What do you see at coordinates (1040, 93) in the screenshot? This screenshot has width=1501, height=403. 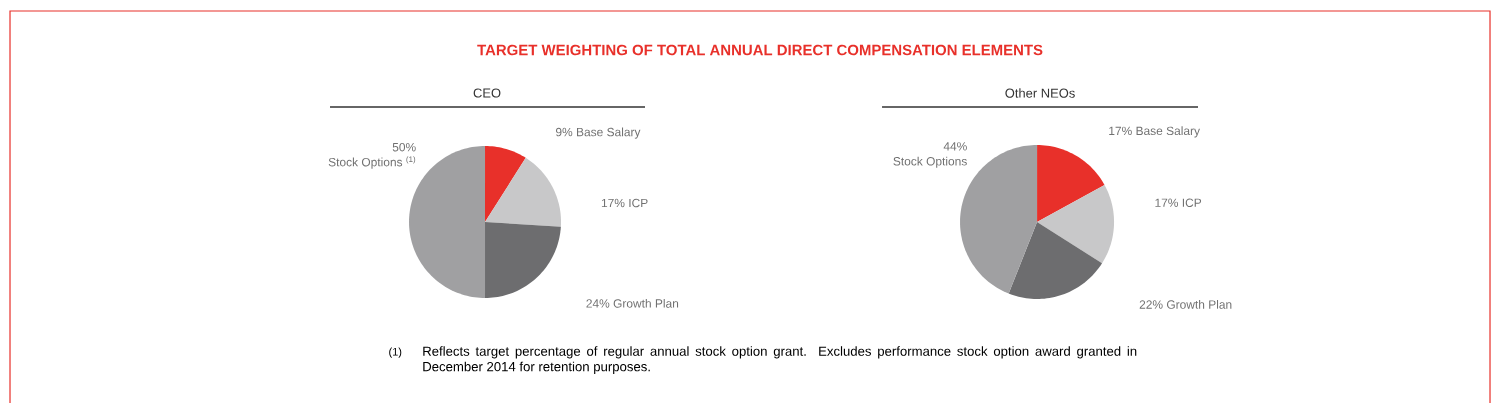 I see `chart-subtitle: Other NEOs` at bounding box center [1040, 93].